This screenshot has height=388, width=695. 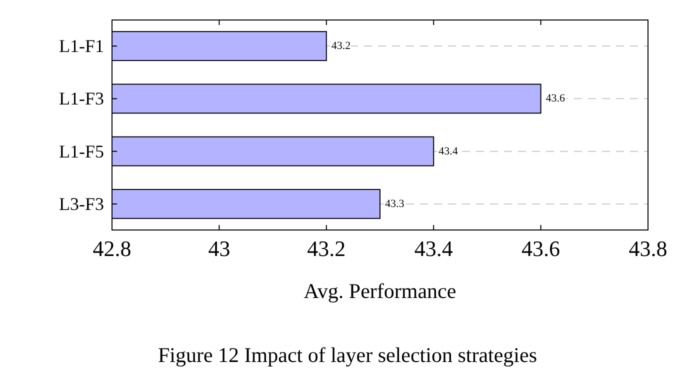 What do you see at coordinates (81, 98) in the screenshot?
I see `y-tick-label: L1-F3` at bounding box center [81, 98].